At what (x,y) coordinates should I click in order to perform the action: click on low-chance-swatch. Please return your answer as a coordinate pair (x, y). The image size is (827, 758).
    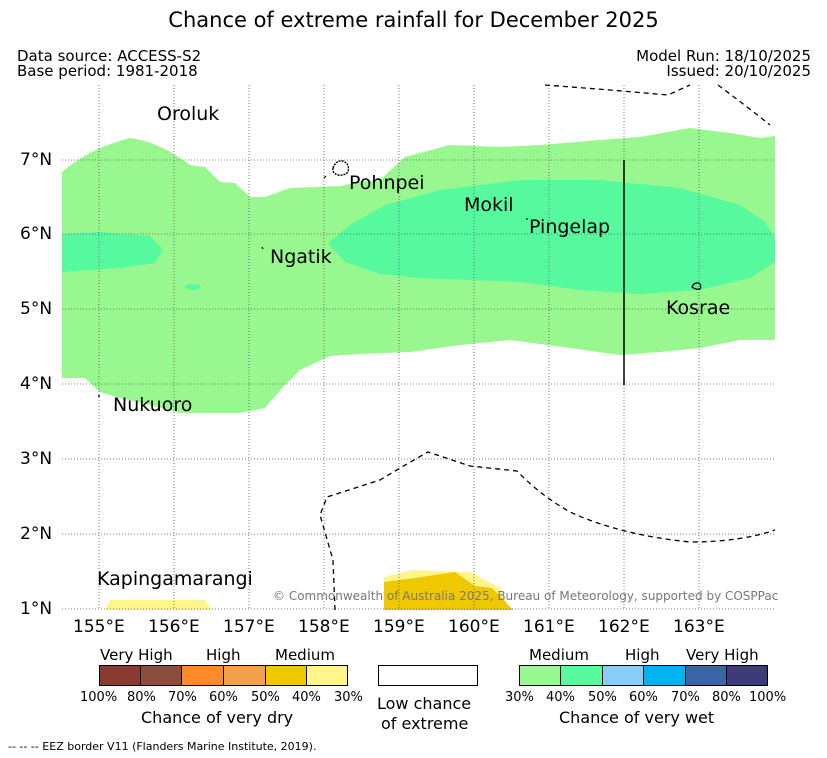
    Looking at the image, I should click on (428, 675).